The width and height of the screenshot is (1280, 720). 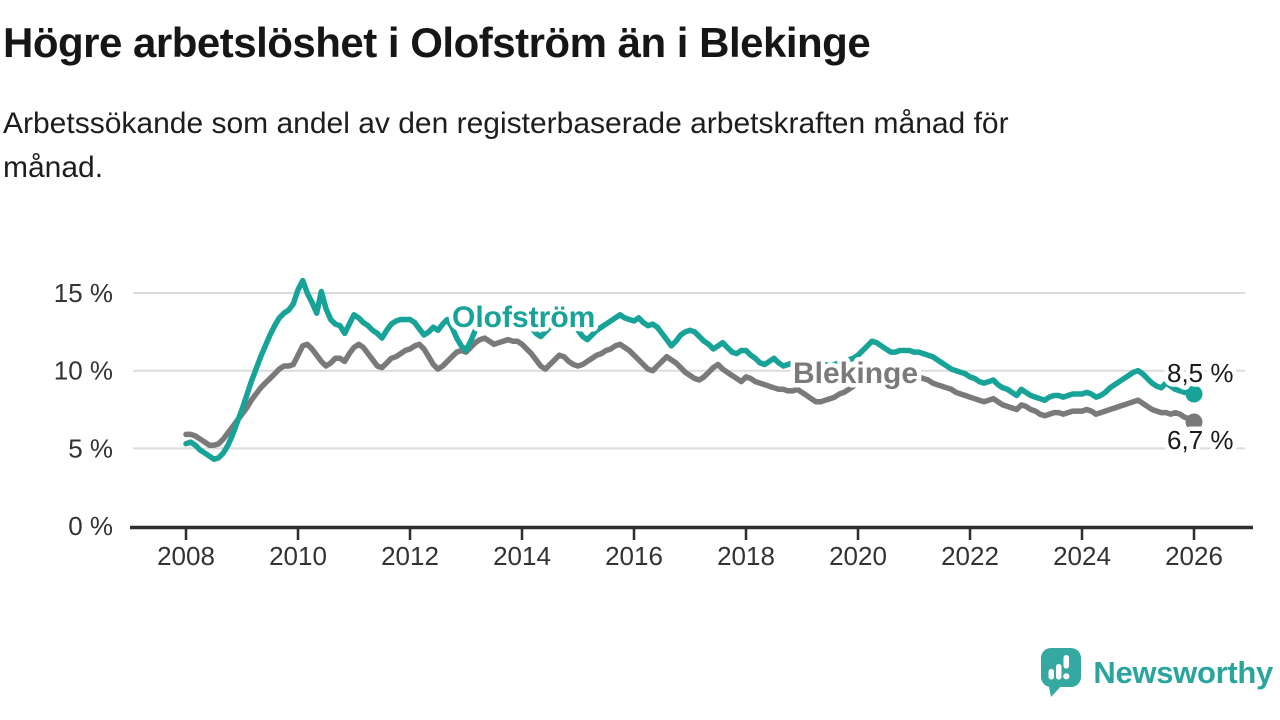 I want to click on end-value-label-olofstrom-halo: 8,5 %, so click(x=1200, y=373).